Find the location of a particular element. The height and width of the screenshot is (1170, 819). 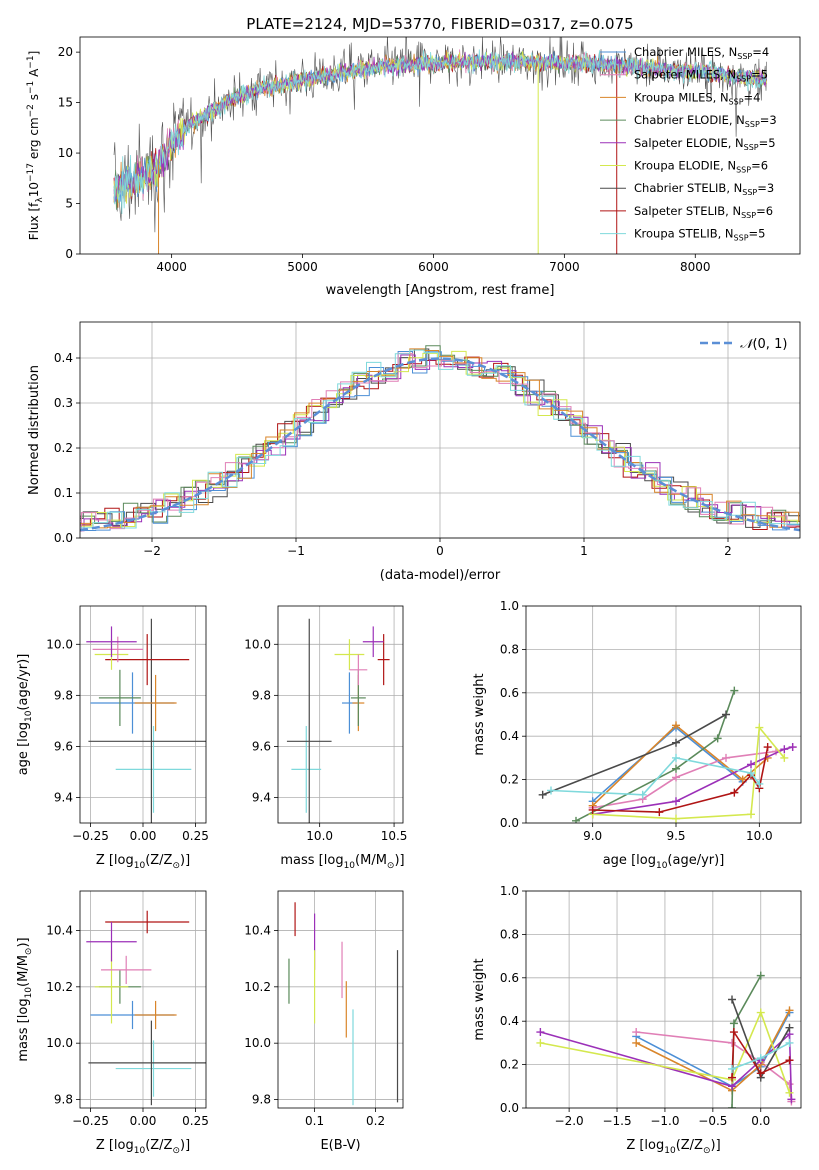

mass_age-frame is located at coordinates (340, 714).